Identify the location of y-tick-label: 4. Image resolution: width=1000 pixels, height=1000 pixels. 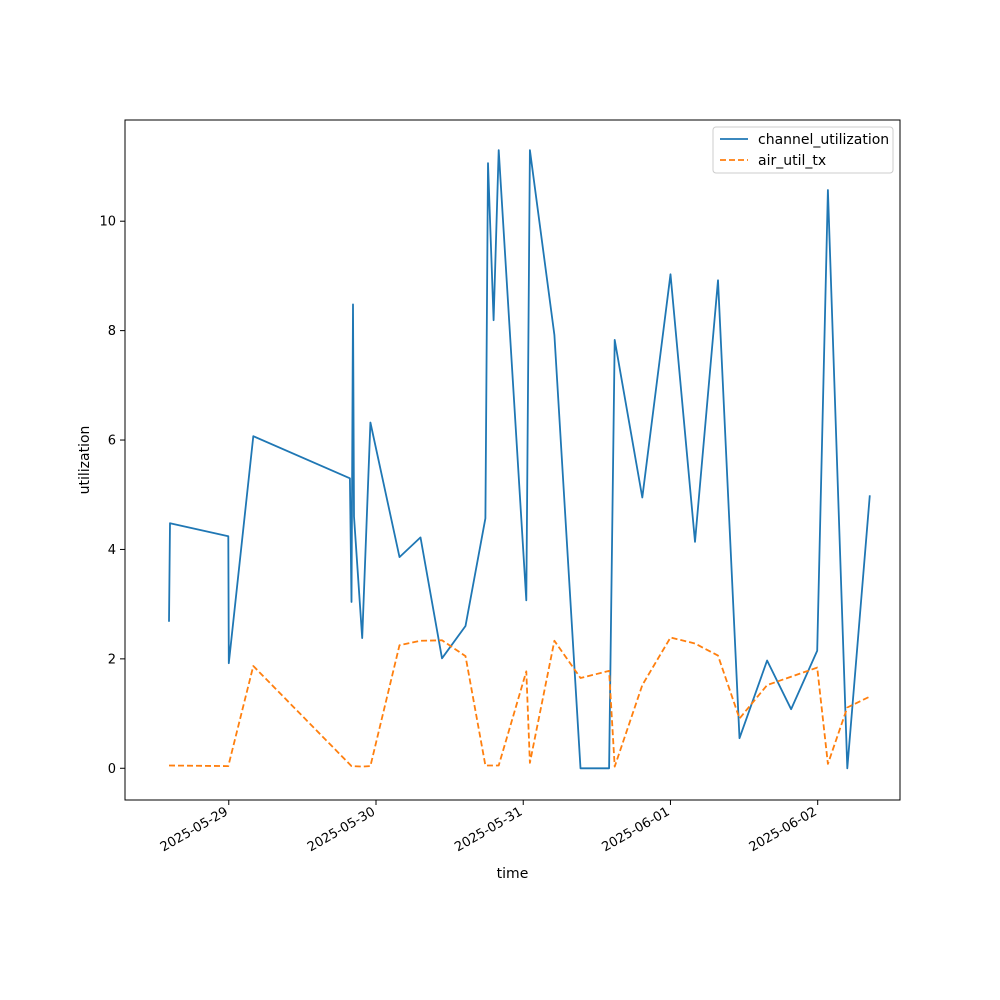
(112, 550).